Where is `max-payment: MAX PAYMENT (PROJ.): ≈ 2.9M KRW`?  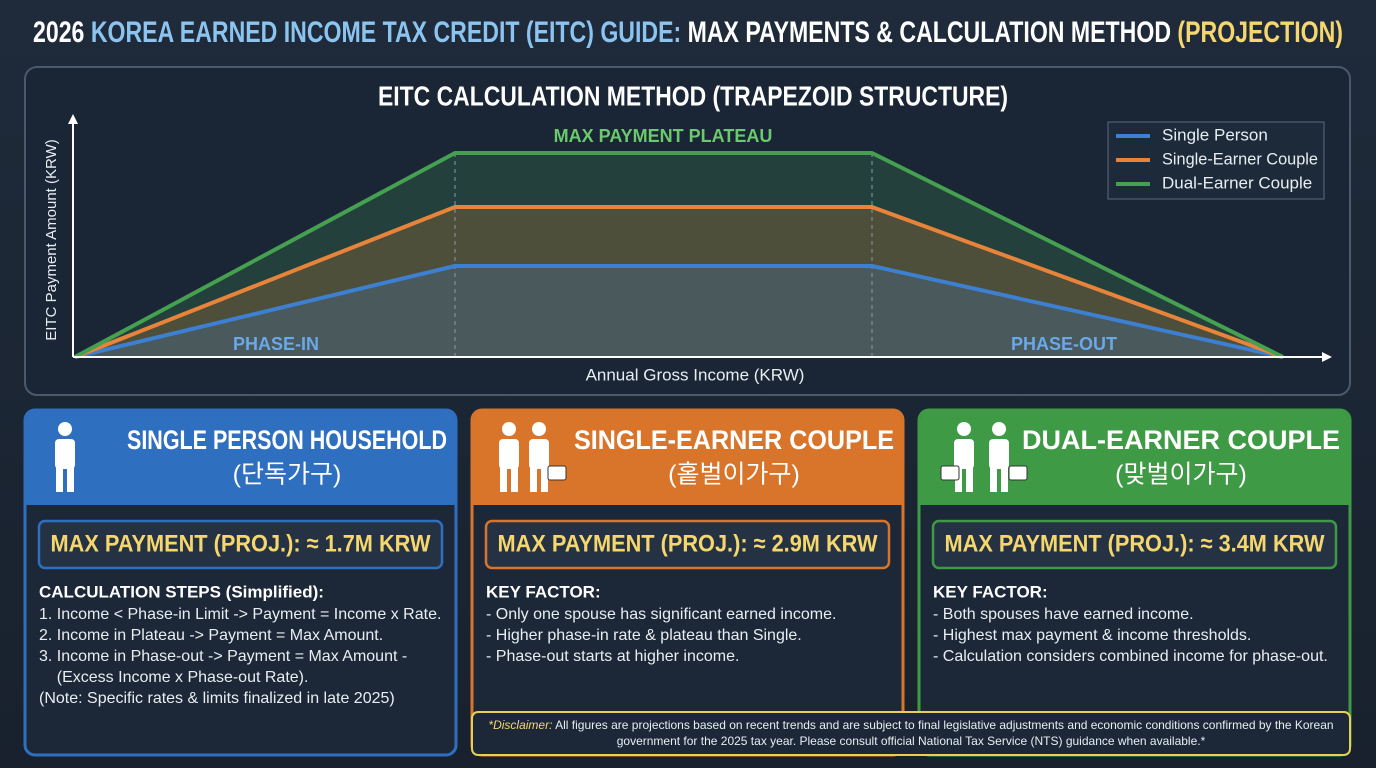
max-payment: MAX PAYMENT (PROJ.): ≈ 2.9M KRW is located at coordinates (688, 543).